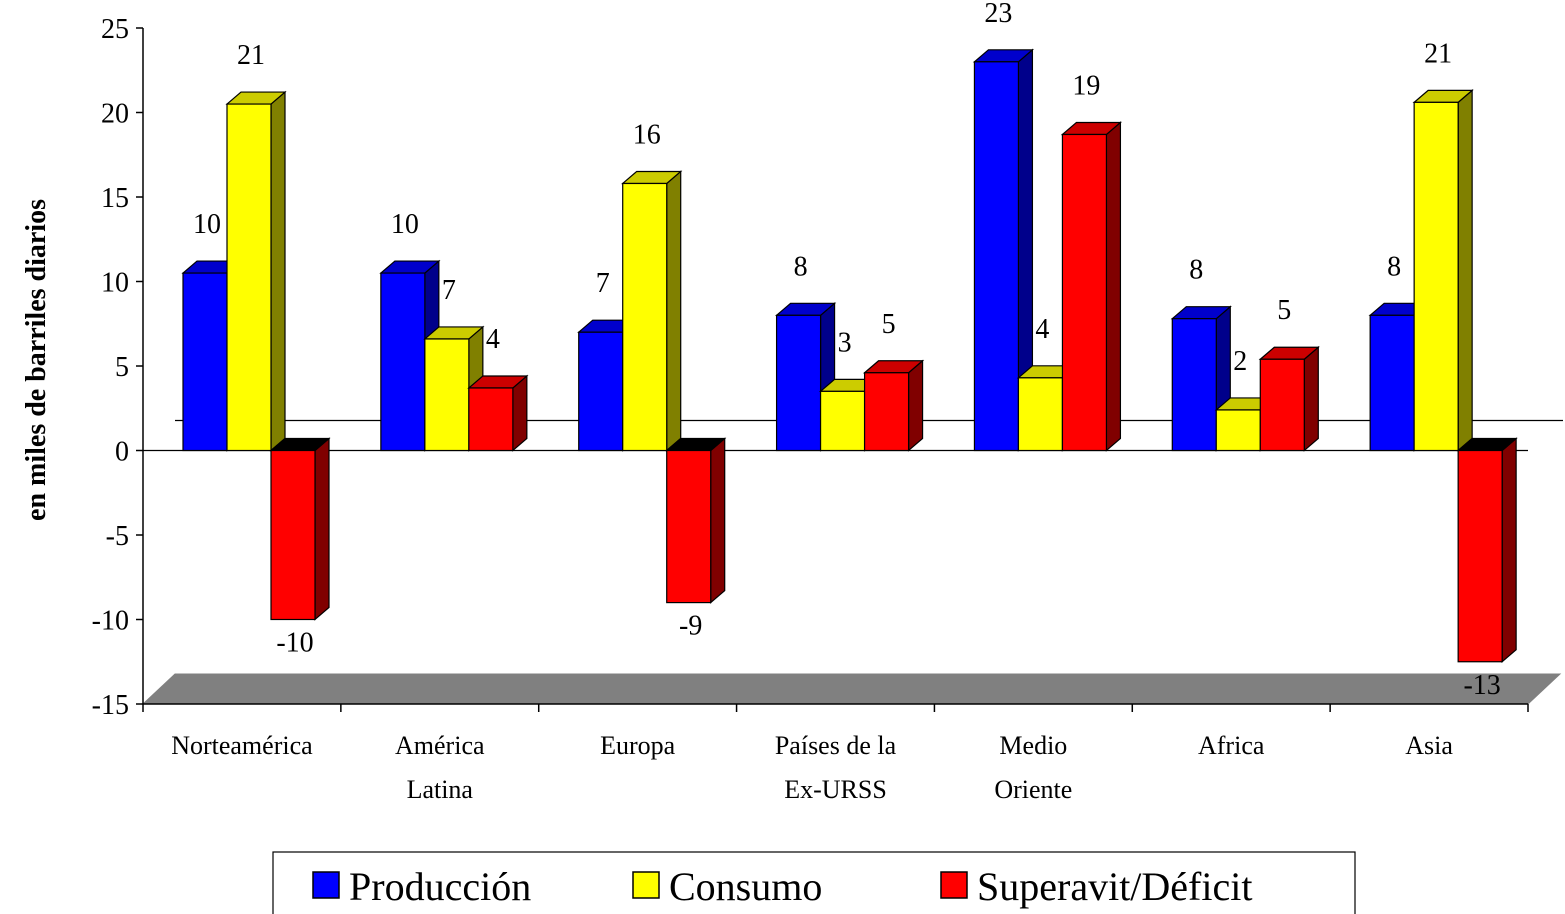 The width and height of the screenshot is (1565, 914). Describe the element at coordinates (638, 745) in the screenshot. I see `x-tick-label: Europa` at that location.